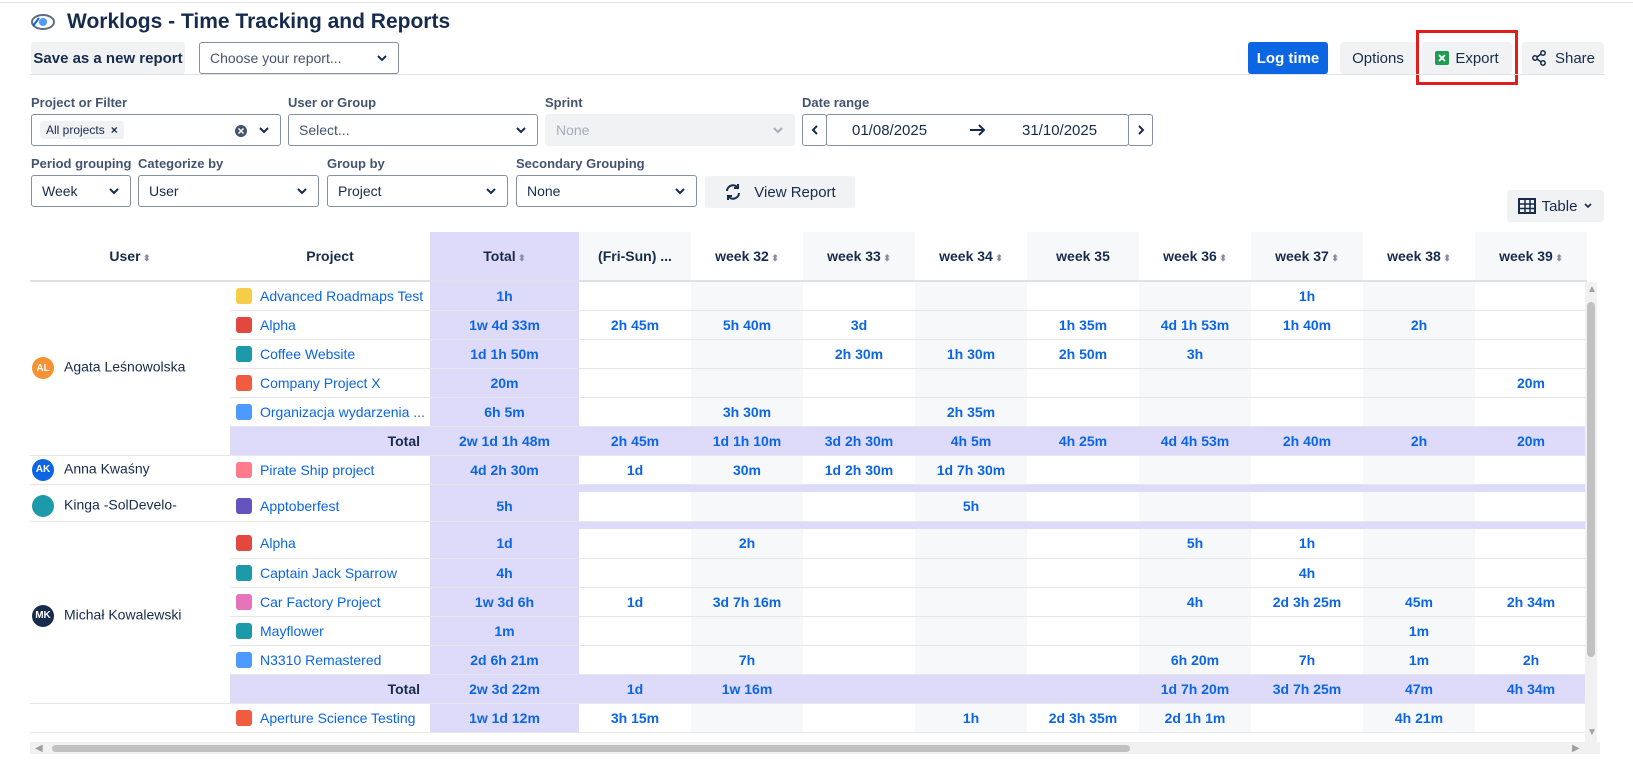  What do you see at coordinates (1288, 58) in the screenshot?
I see `log-time-button: Log time` at bounding box center [1288, 58].